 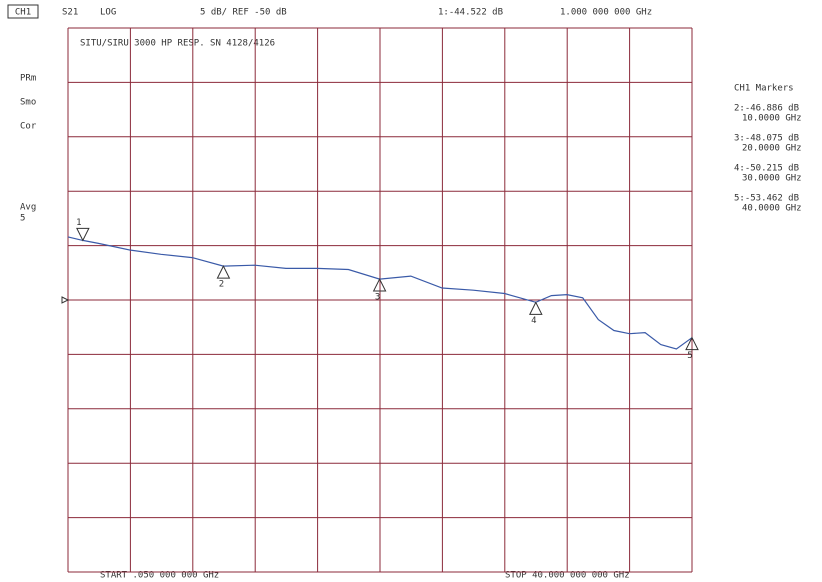 What do you see at coordinates (28, 127) in the screenshot?
I see `status: Cor` at bounding box center [28, 127].